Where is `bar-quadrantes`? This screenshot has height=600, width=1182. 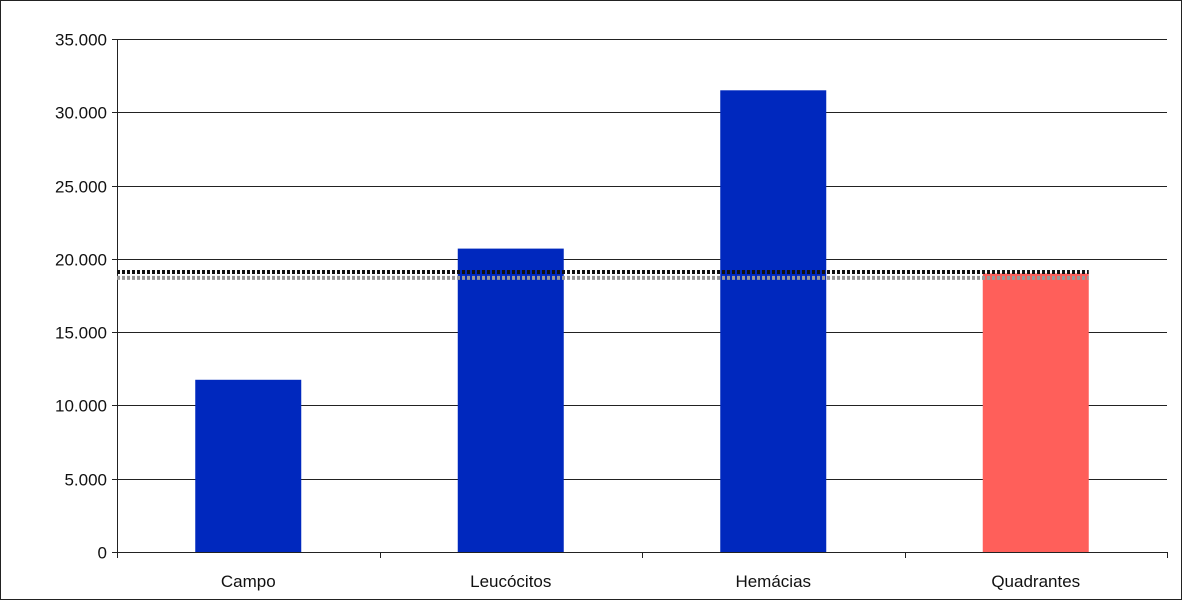
bar-quadrantes is located at coordinates (1035, 412).